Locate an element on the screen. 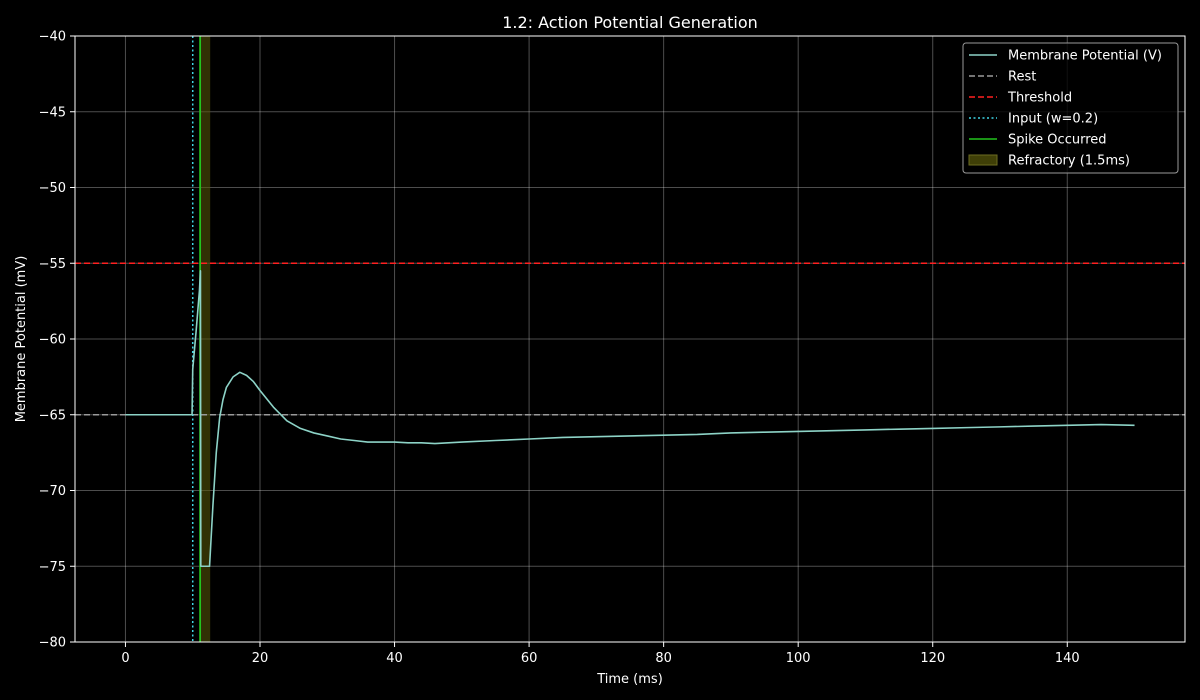  x-tick-label: 80 is located at coordinates (663, 658).